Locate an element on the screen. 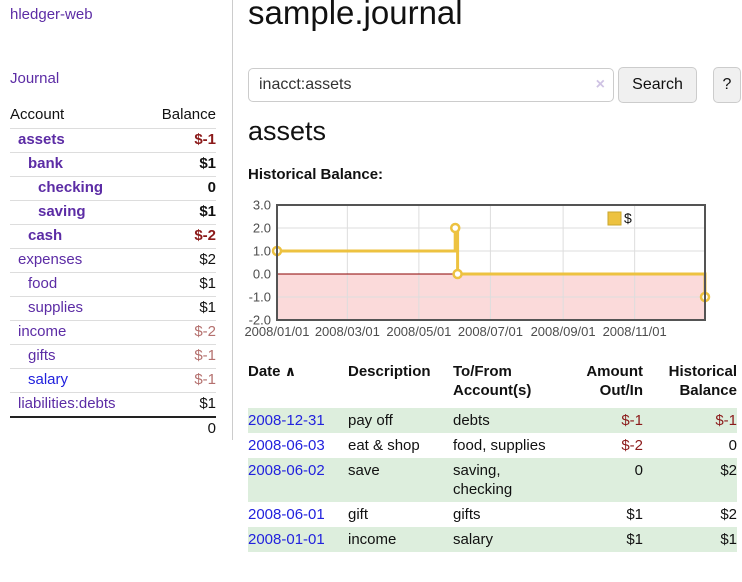  page-title: sample.journal is located at coordinates (355, 15).